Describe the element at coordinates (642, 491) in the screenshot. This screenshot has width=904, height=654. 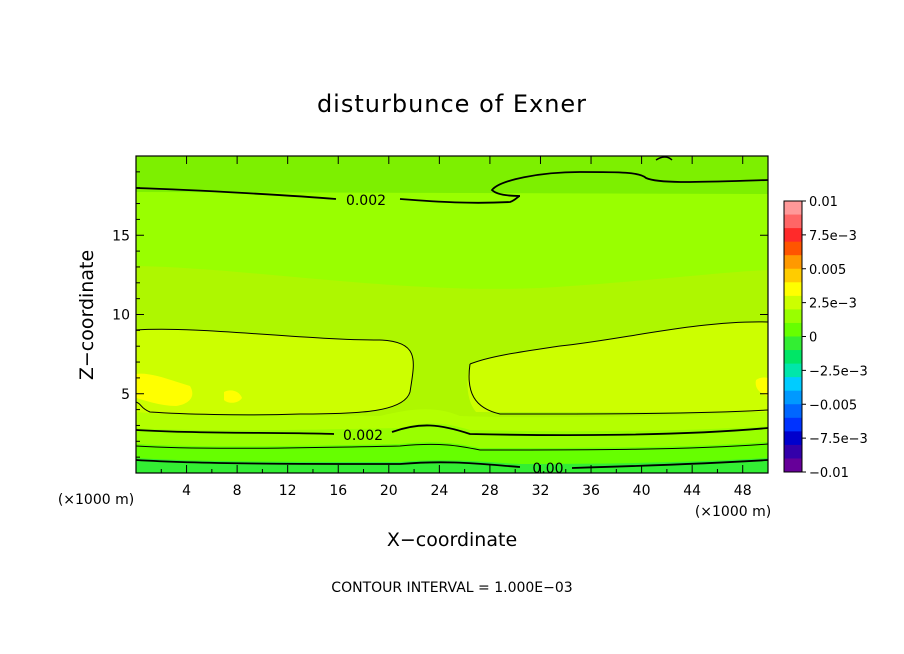
I see `x-tick-label: 40` at that location.